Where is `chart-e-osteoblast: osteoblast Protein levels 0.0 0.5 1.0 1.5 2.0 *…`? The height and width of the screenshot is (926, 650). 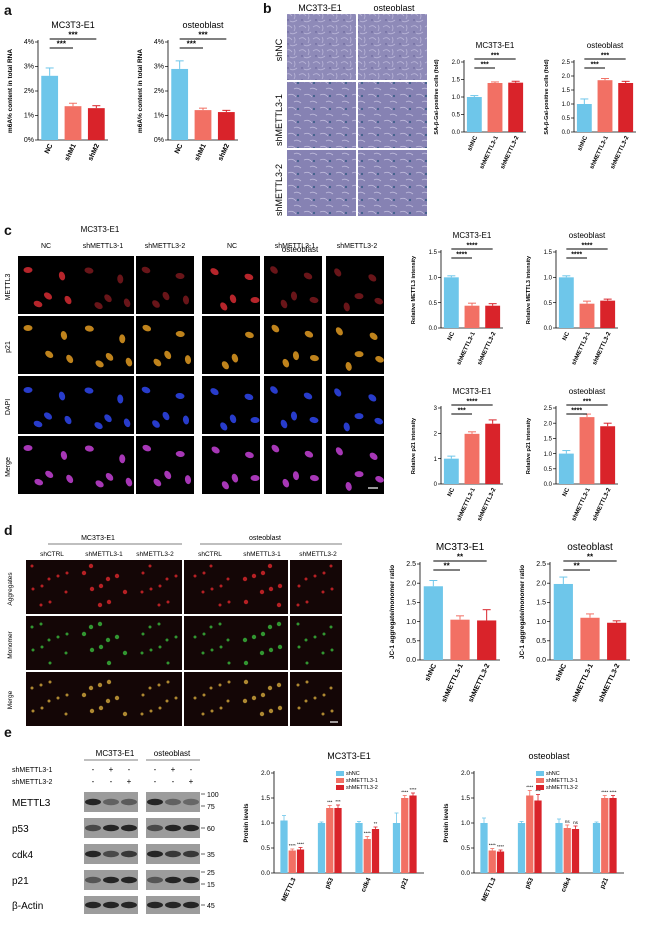
chart-e-osteoblast: osteoblast Protein levels 0.0 0.5 1.0 1.5 2.0 *… is located at coordinates (540, 835).